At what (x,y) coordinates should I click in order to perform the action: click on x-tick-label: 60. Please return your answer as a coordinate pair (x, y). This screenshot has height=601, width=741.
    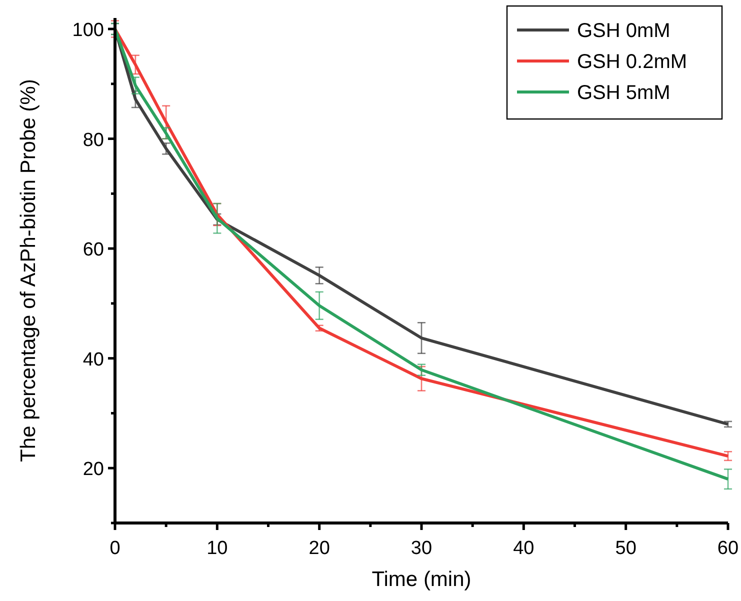
    Looking at the image, I should click on (728, 548).